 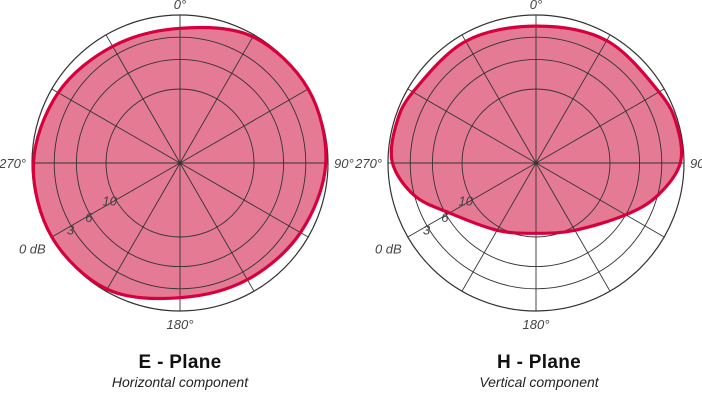 What do you see at coordinates (539, 362) in the screenshot?
I see `h-plane-title: H - Plane` at bounding box center [539, 362].